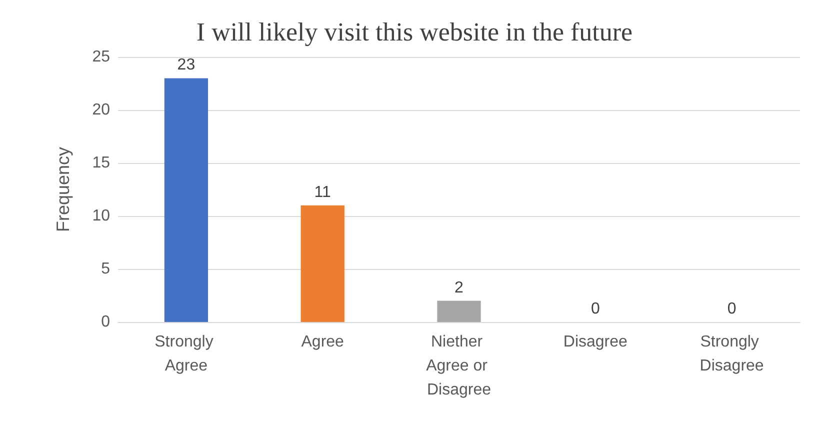 This screenshot has width=829, height=433. What do you see at coordinates (459, 287) in the screenshot?
I see `data-label: 2` at bounding box center [459, 287].